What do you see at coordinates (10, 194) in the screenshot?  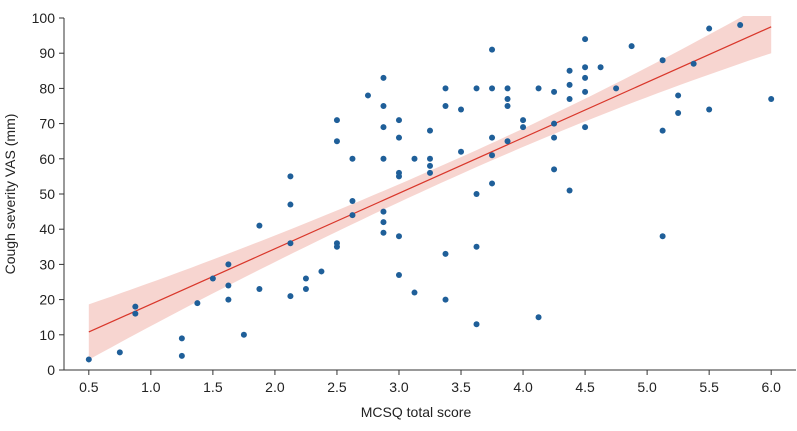 I see `y-axis-title: Cough severity VAS (mm)` at bounding box center [10, 194].